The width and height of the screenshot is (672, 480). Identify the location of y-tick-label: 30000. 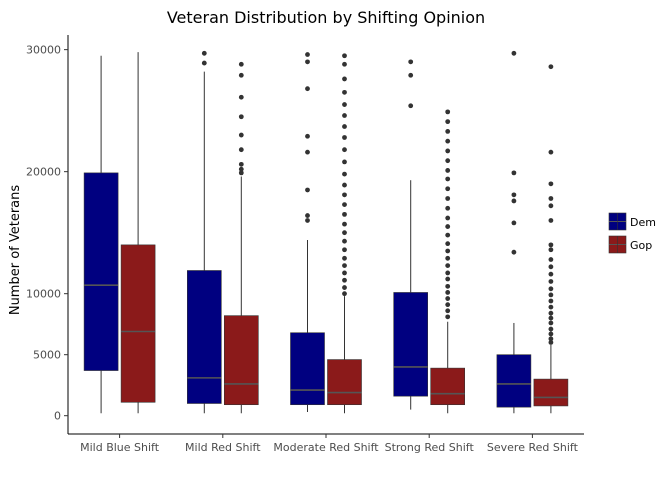
(43, 50).